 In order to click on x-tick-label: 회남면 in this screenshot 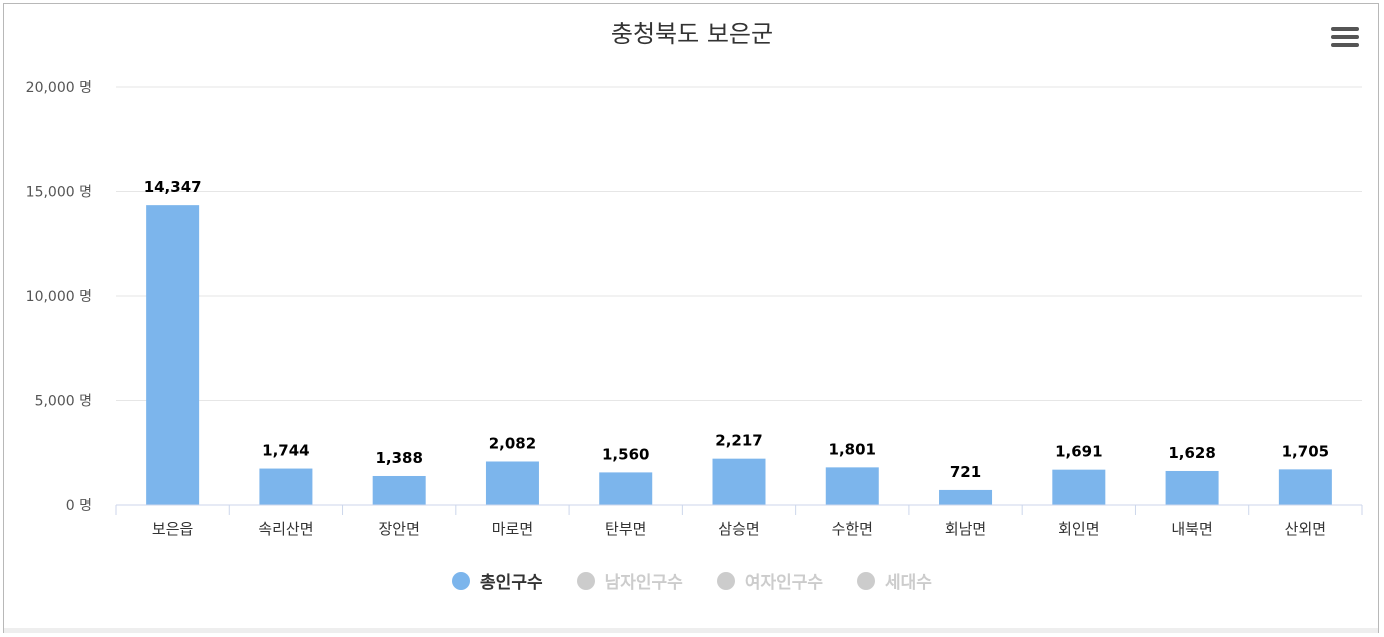, I will do `click(965, 529)`.